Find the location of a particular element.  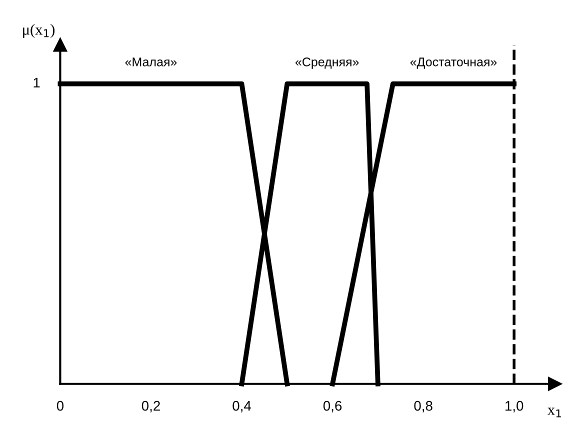

x-tick-label: 0,4 is located at coordinates (242, 406).